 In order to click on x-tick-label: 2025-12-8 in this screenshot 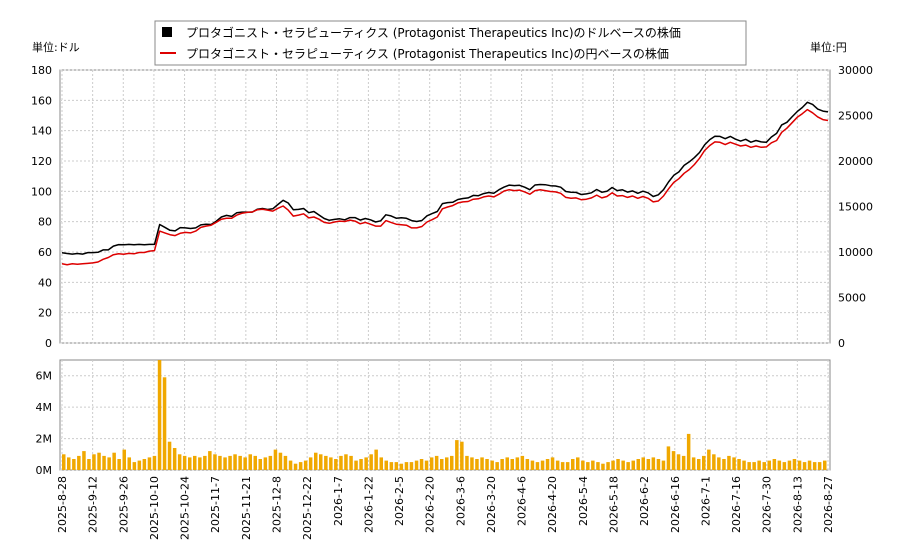, I will do `click(276, 504)`.